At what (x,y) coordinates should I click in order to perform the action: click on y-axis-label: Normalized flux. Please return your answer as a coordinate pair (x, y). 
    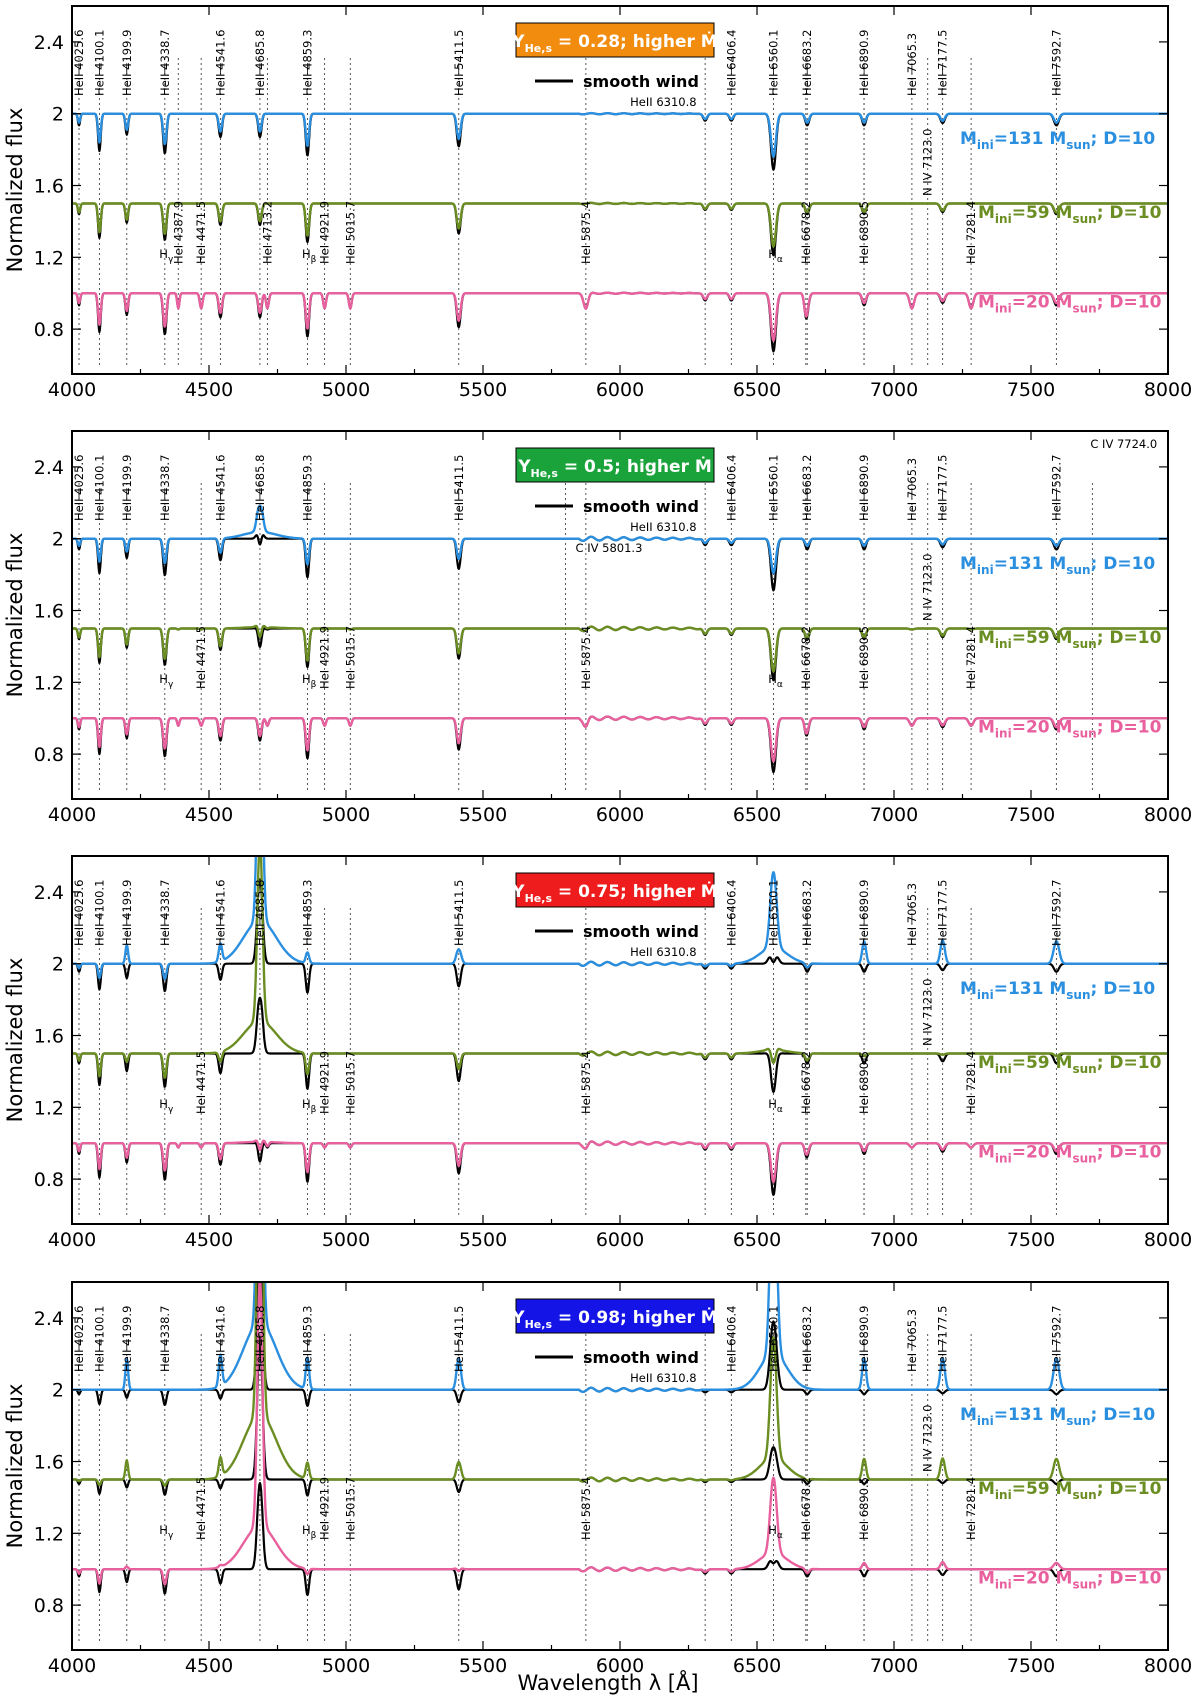
    Looking at the image, I should click on (15, 190).